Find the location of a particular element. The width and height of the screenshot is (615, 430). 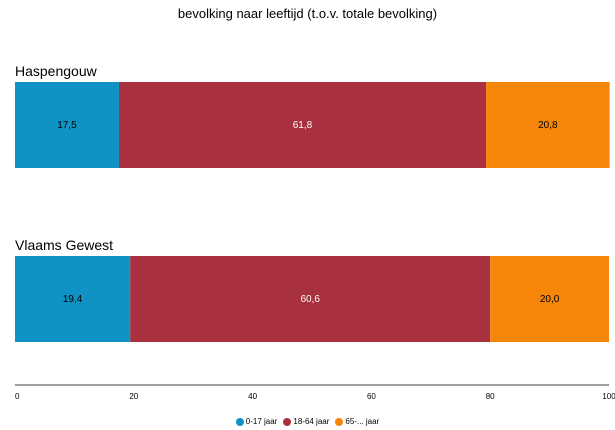

category-label: Haspengouw is located at coordinates (56, 71).